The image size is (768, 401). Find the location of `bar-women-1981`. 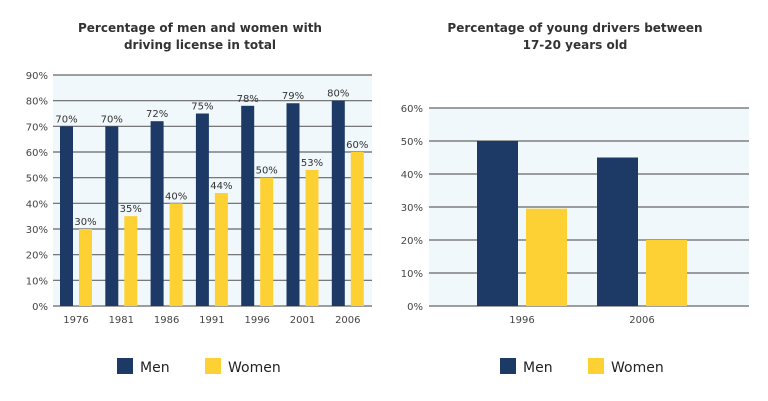

bar-women-1981 is located at coordinates (131, 261).